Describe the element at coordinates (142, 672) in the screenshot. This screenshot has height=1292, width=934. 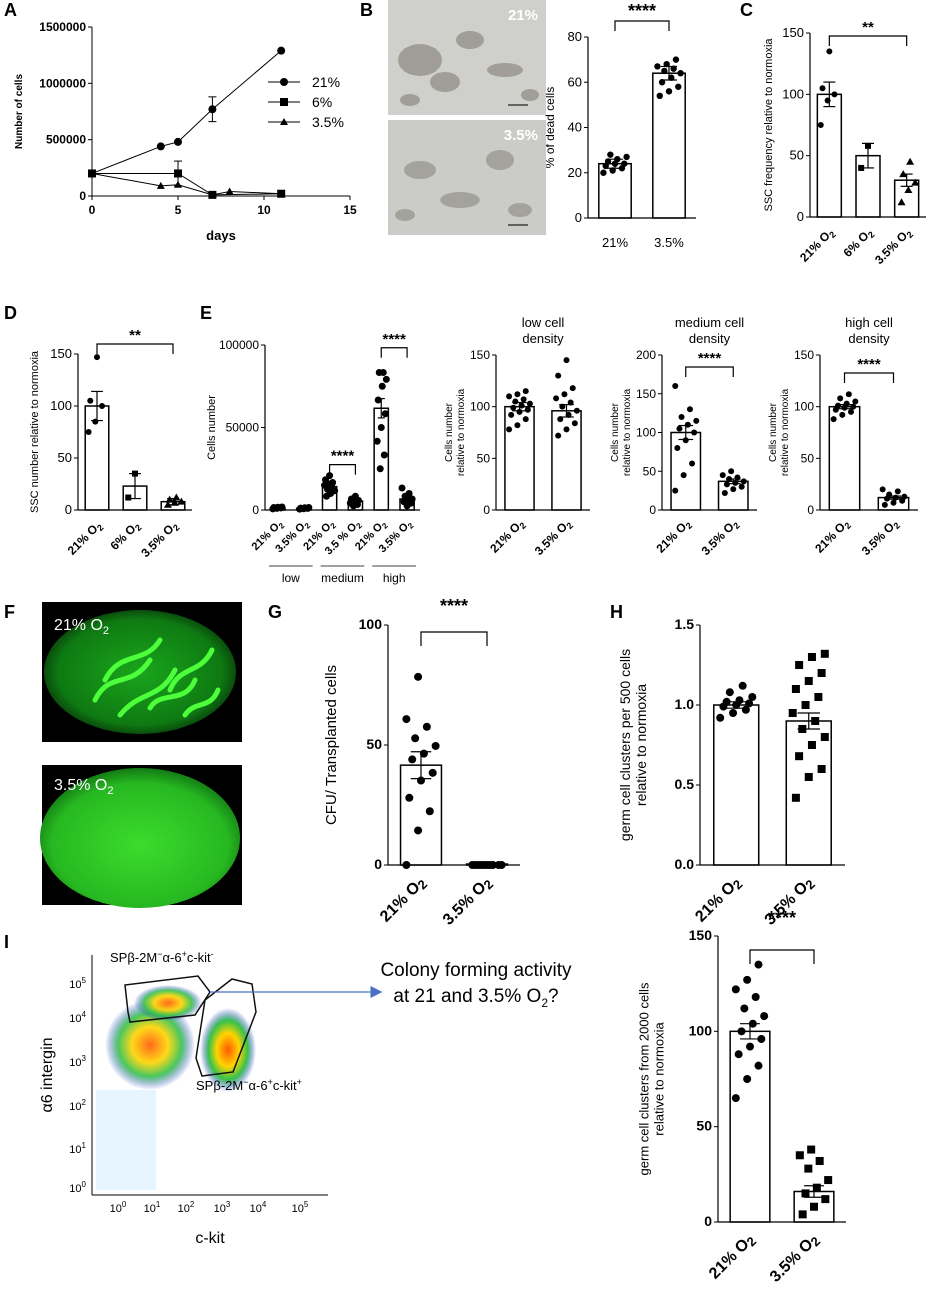
I see `fluorescence-image-21: 21% O2` at that location.